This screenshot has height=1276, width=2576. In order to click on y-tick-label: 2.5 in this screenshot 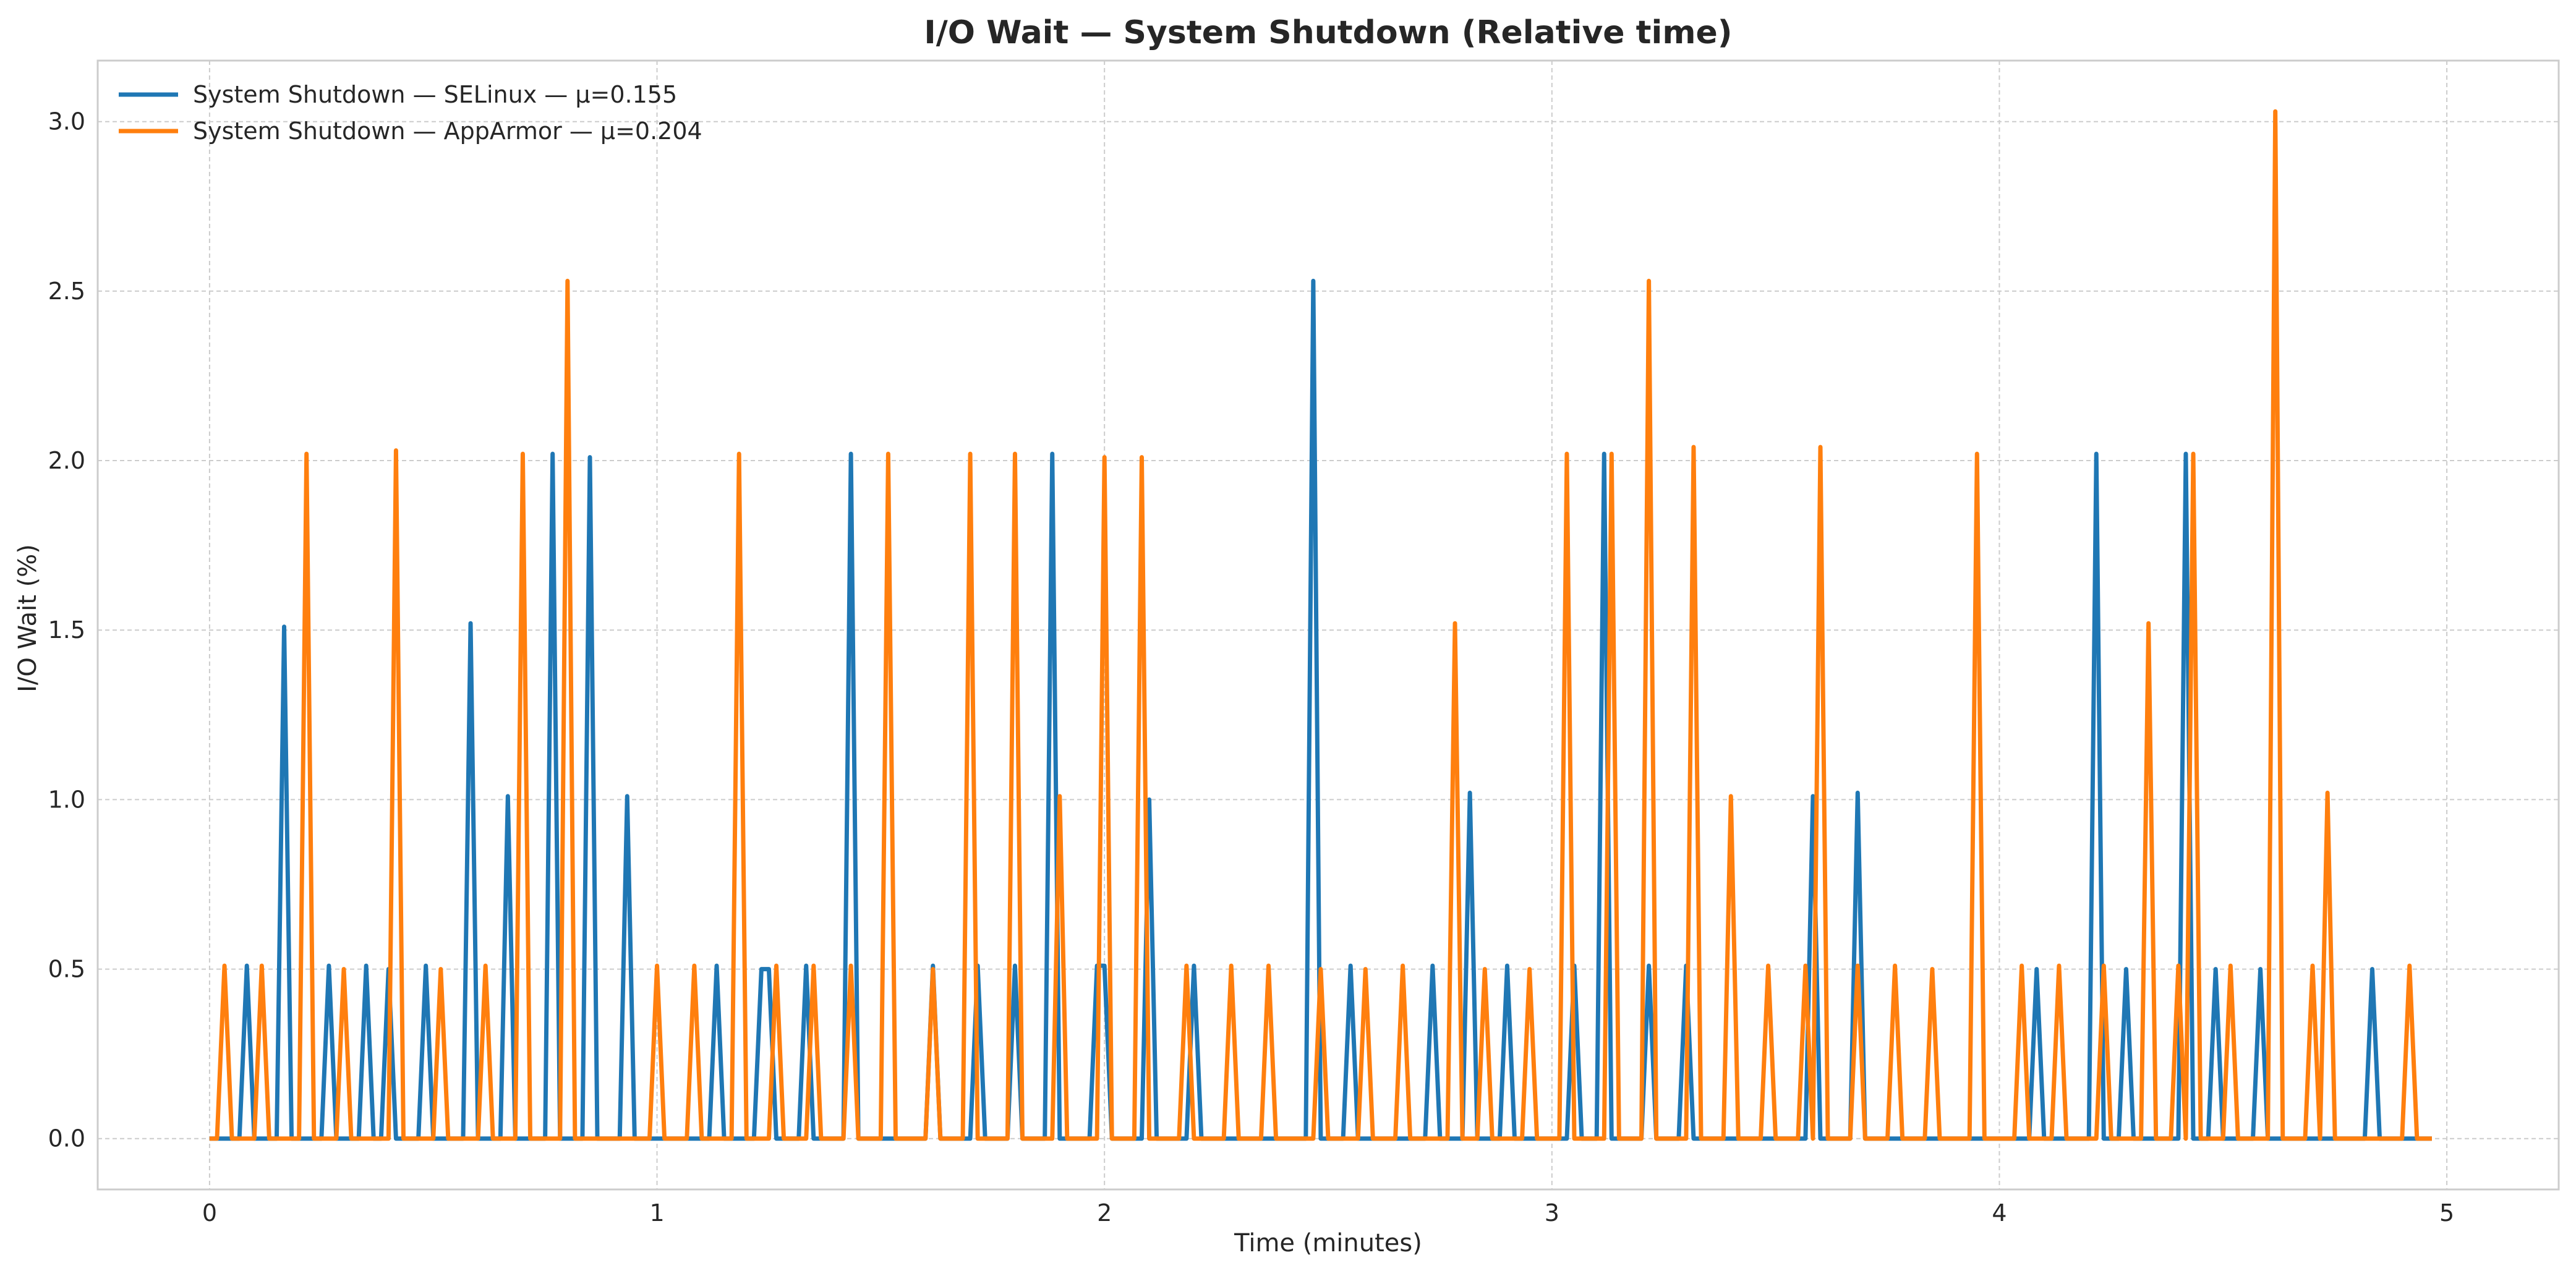, I will do `click(66, 291)`.